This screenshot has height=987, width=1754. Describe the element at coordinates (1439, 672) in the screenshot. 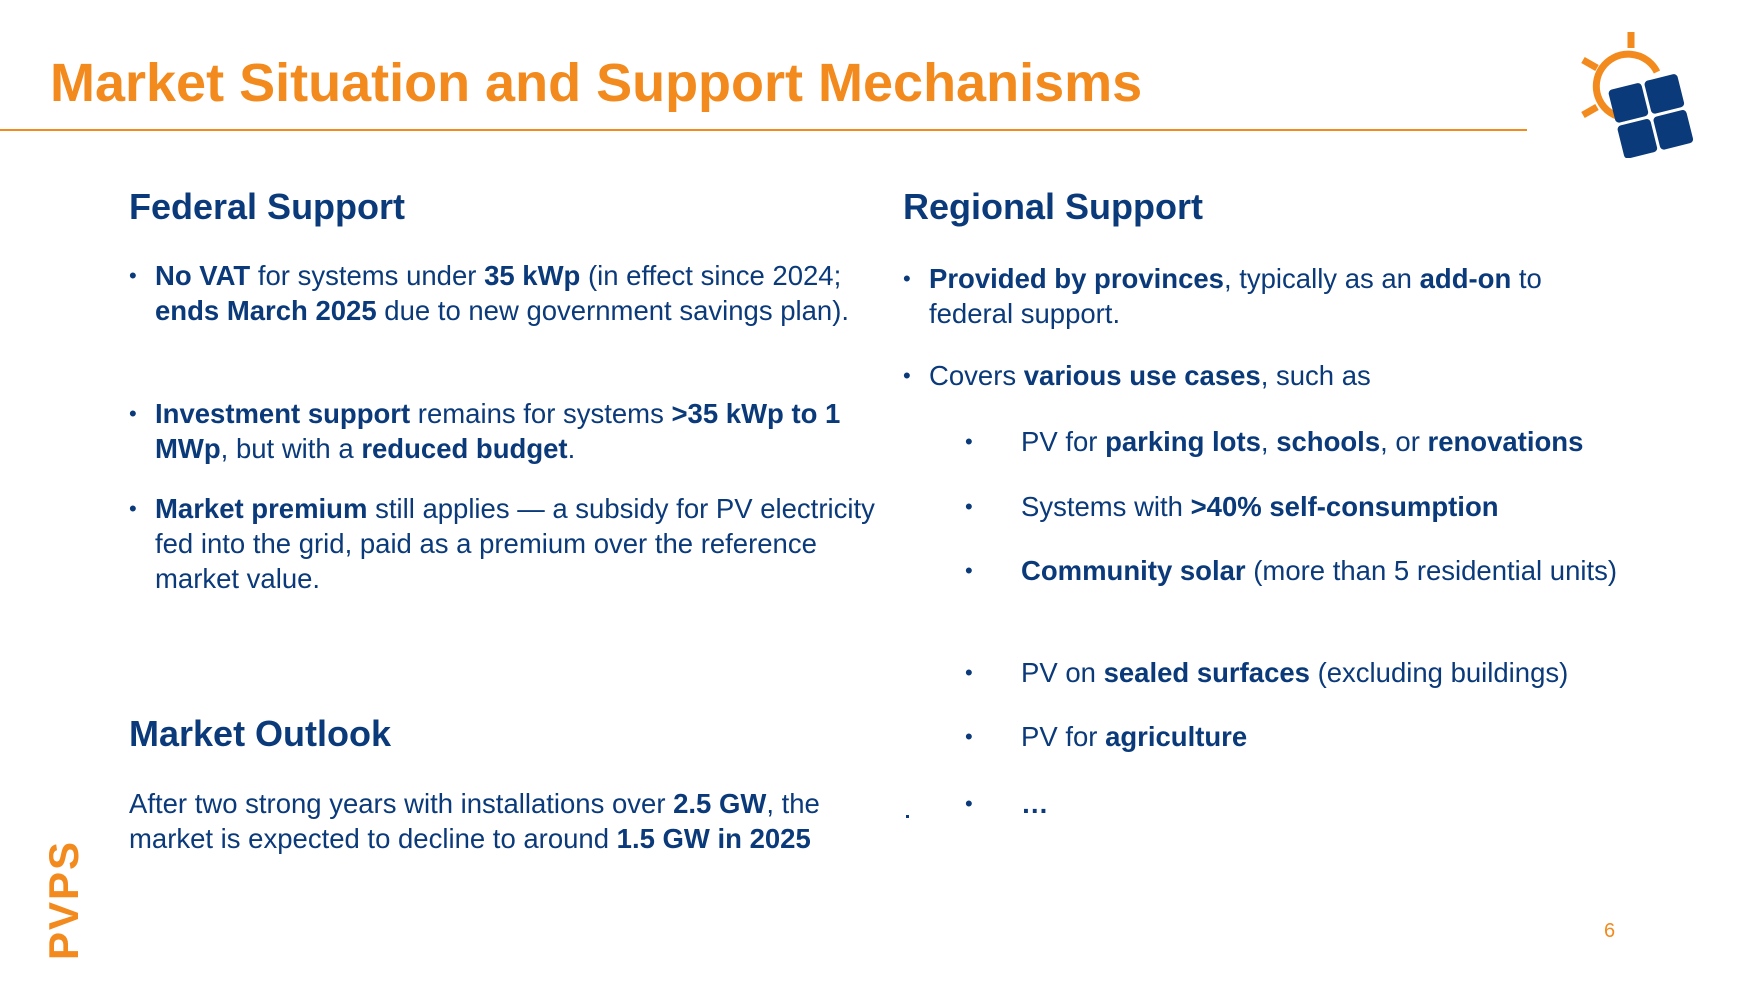

I see `text-run: (excluding buildings)` at that location.